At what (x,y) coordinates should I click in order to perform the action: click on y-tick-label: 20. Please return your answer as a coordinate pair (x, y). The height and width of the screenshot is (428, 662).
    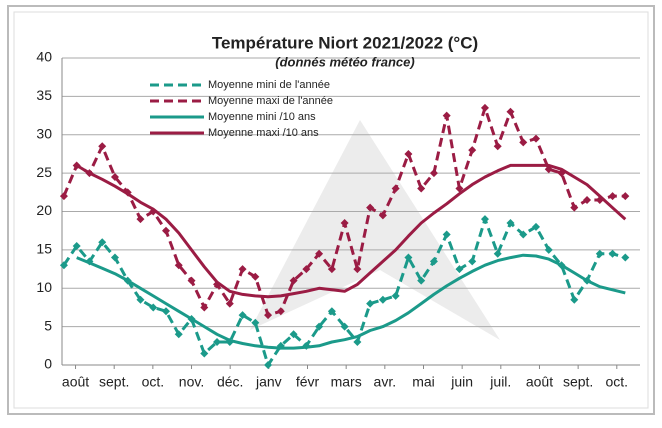
    Looking at the image, I should click on (44, 210).